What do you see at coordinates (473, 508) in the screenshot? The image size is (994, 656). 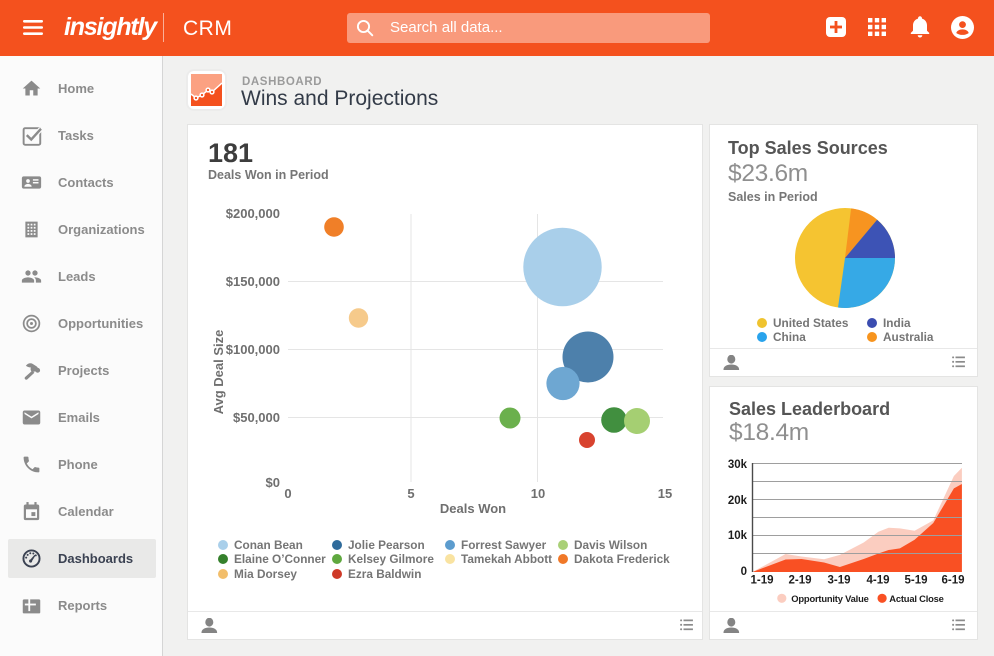 I see `svg-text: Deals Won` at bounding box center [473, 508].